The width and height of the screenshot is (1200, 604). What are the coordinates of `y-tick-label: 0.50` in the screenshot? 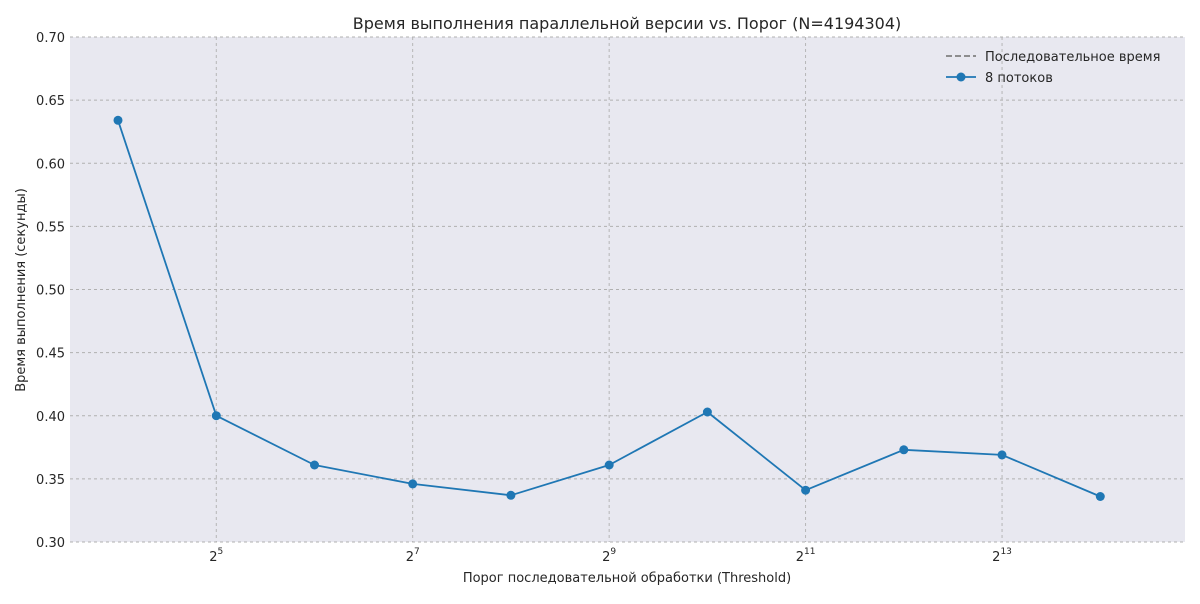 It's located at (50, 291).